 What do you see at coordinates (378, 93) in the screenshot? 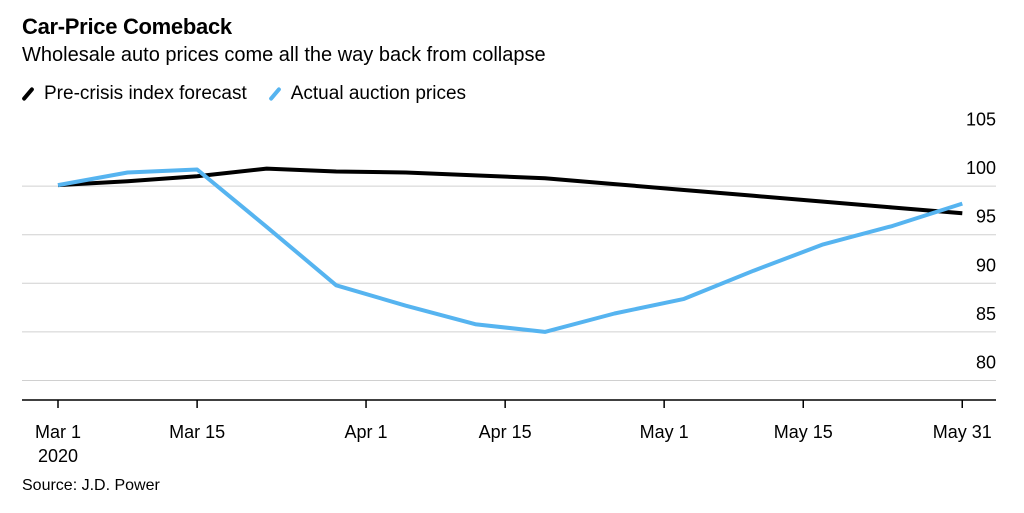
I see `legend-label-actual: Actual auction prices` at bounding box center [378, 93].